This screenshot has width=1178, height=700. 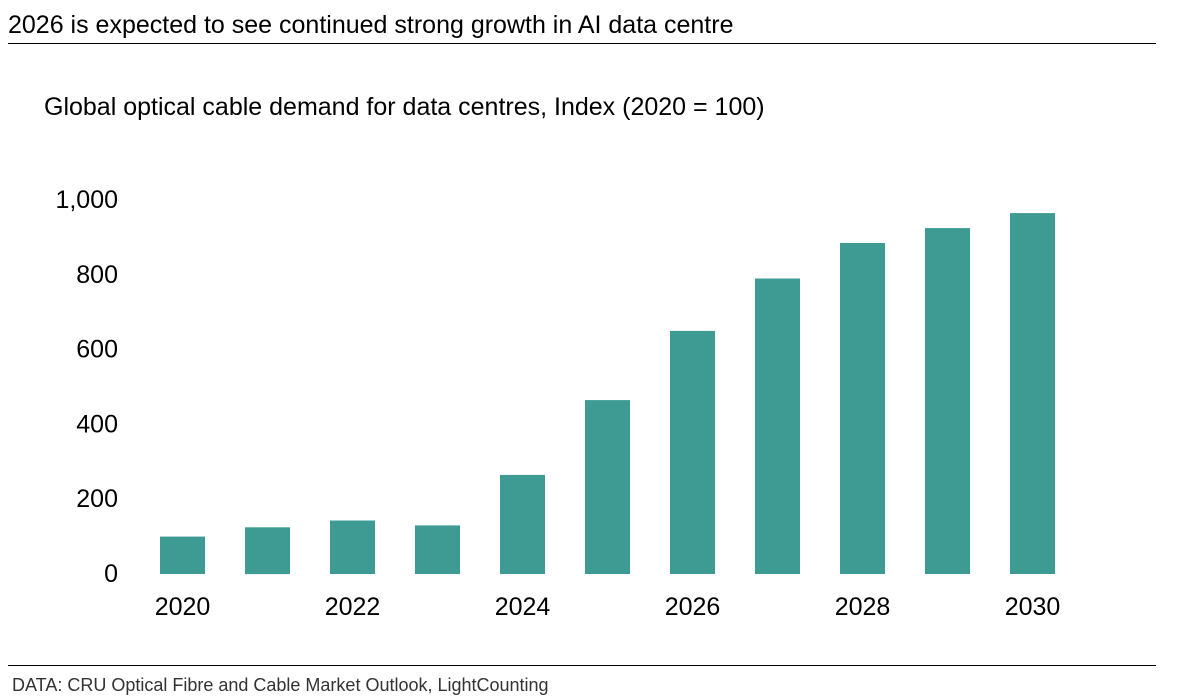 What do you see at coordinates (777, 426) in the screenshot?
I see `bar-2027` at bounding box center [777, 426].